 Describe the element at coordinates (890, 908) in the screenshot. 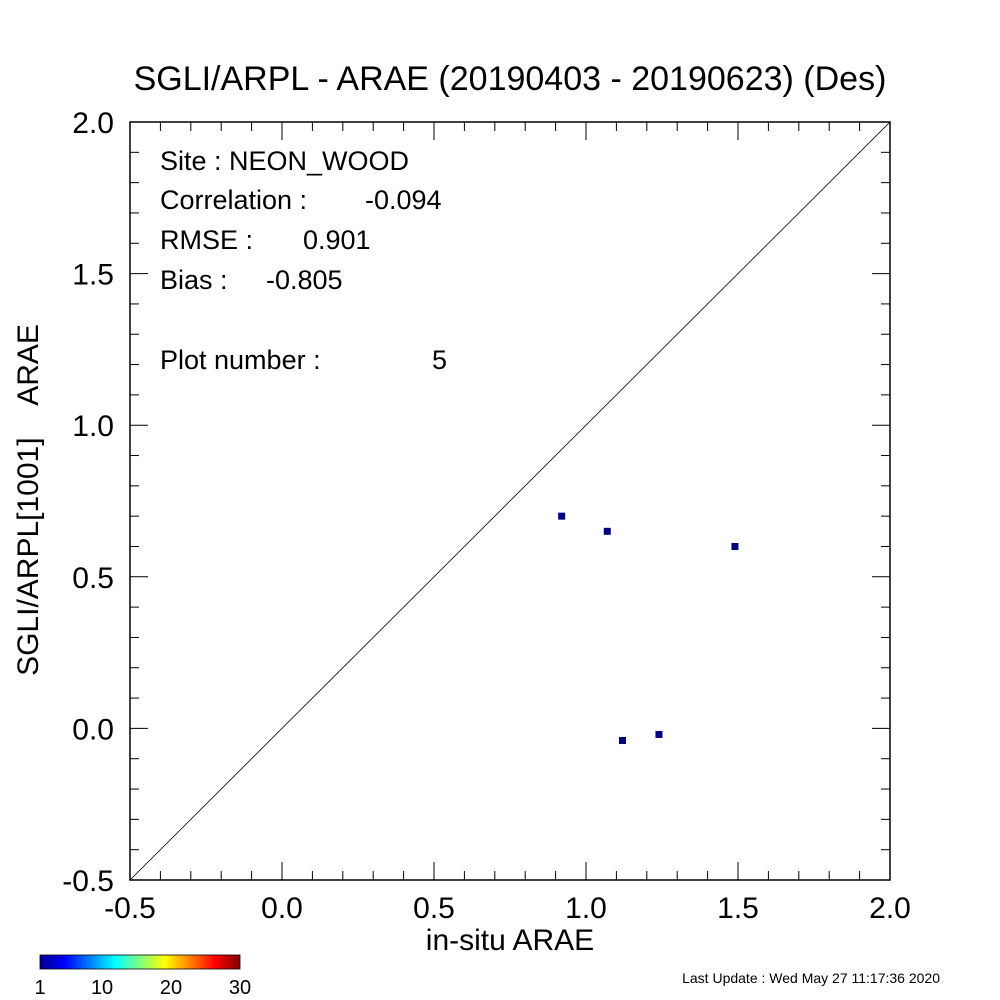

I see `x-tick-label: 2.0` at that location.